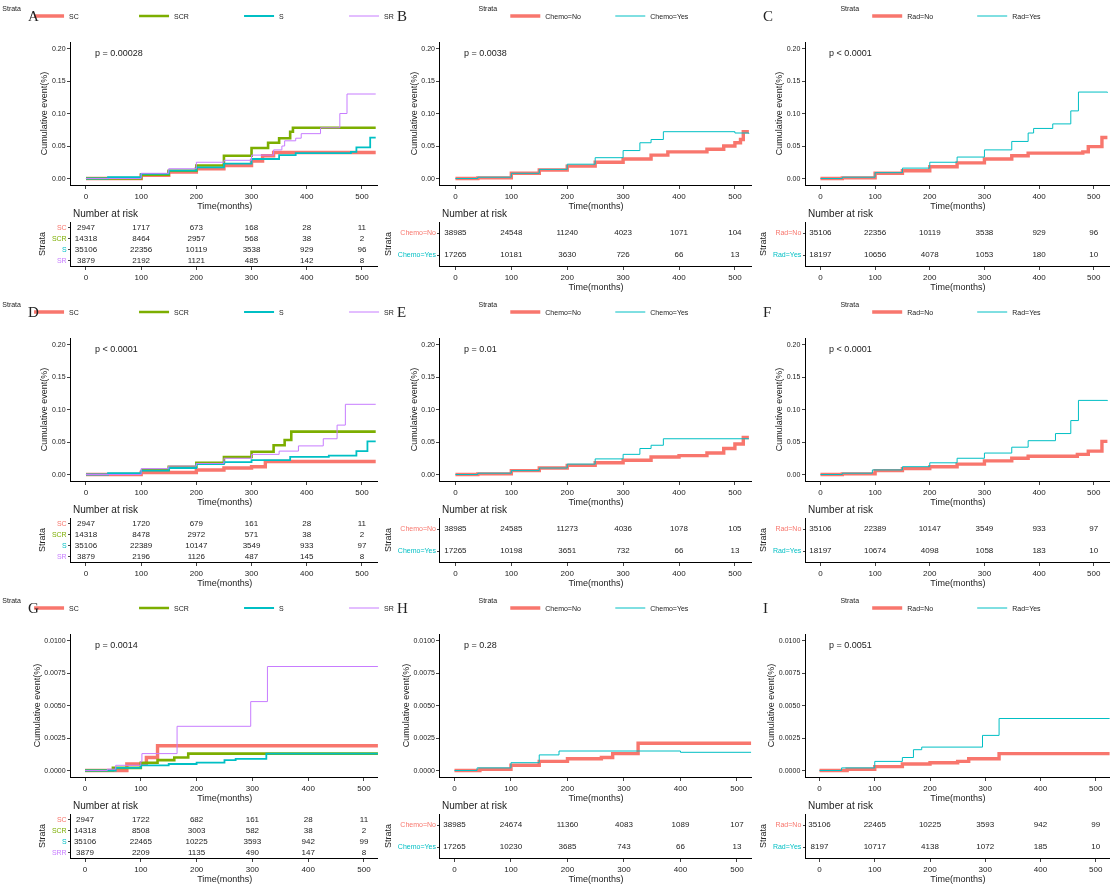 The image size is (1118, 888). What do you see at coordinates (141, 523) in the screenshot?
I see `data-label: 1720` at bounding box center [141, 523].